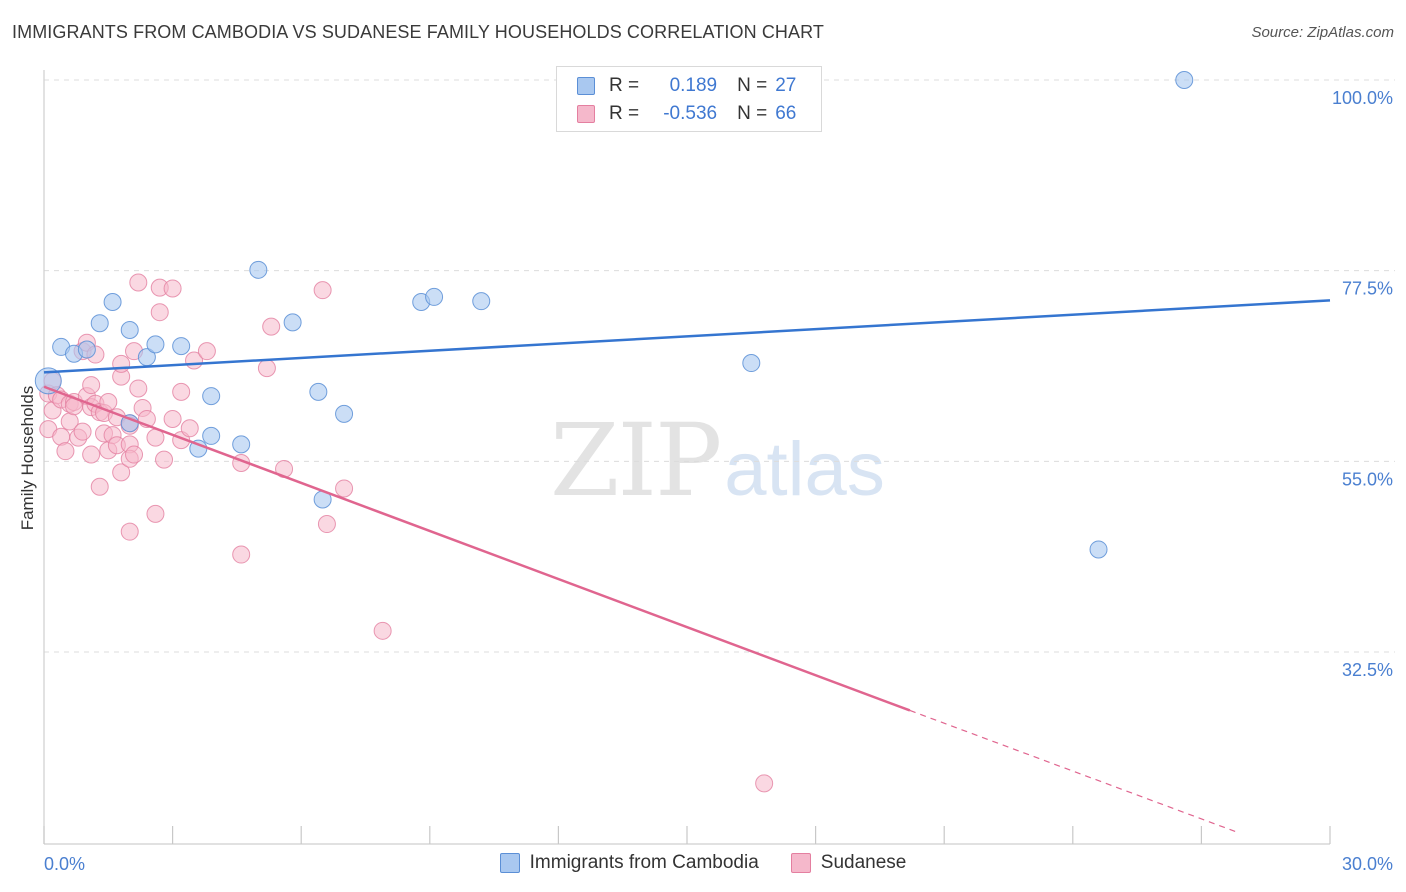 This screenshot has width=1406, height=892. What do you see at coordinates (786, 85) in the screenshot?
I see `legend-n-value: 27` at bounding box center [786, 85].